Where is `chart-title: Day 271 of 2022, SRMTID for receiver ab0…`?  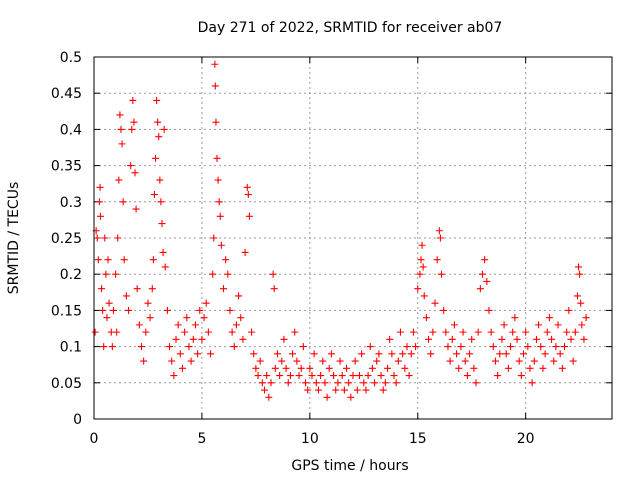
chart-title: Day 271 of 2022, SRMTID for receiver ab0… is located at coordinates (350, 28).